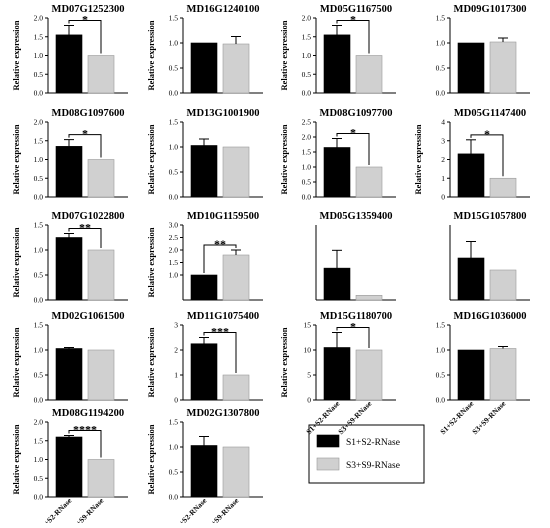 Image resolution: width=550 pixels, height=528 pixels. What do you see at coordinates (443, 140) in the screenshot?
I see `y-tick-label: 3` at bounding box center [443, 140].